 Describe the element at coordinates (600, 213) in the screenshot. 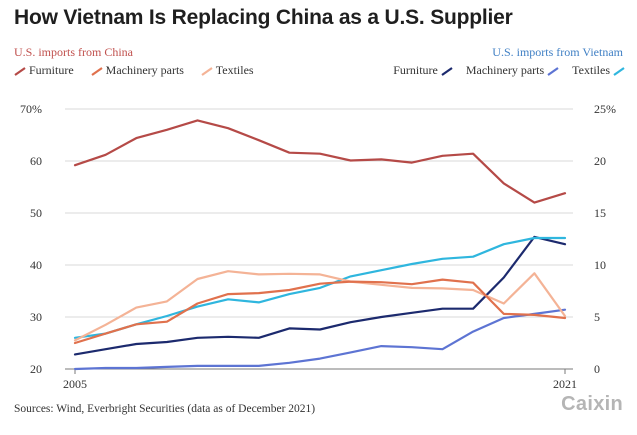

I see `right-tick-label-3: 15` at that location.